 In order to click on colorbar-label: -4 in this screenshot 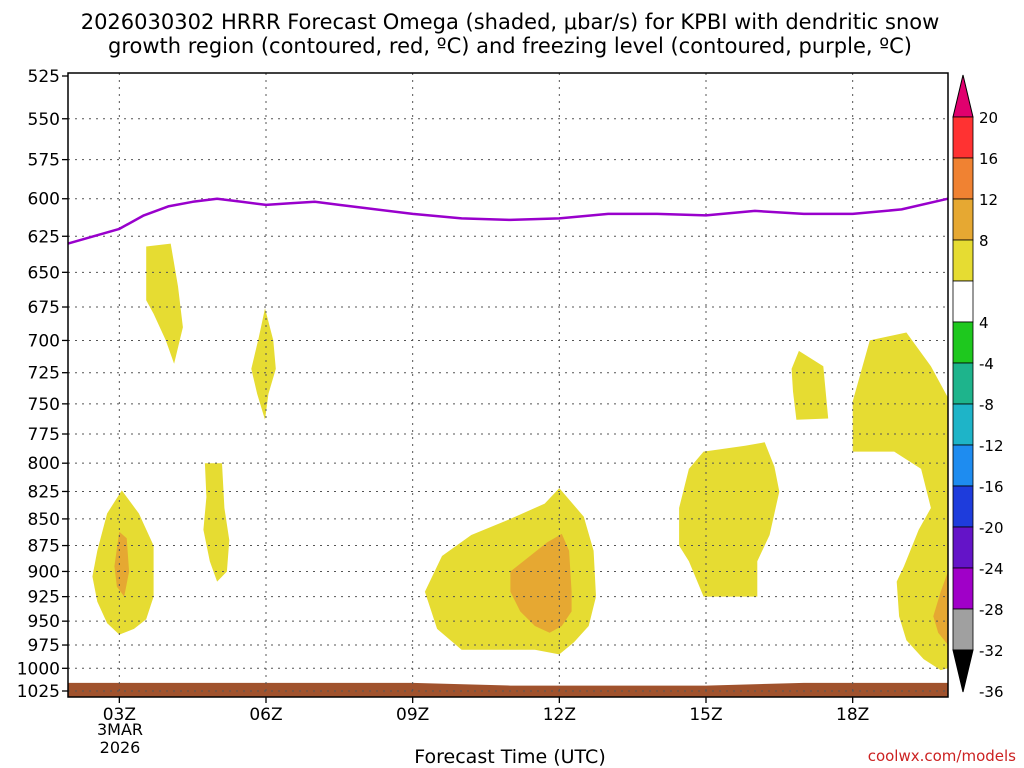, I will do `click(986, 364)`.